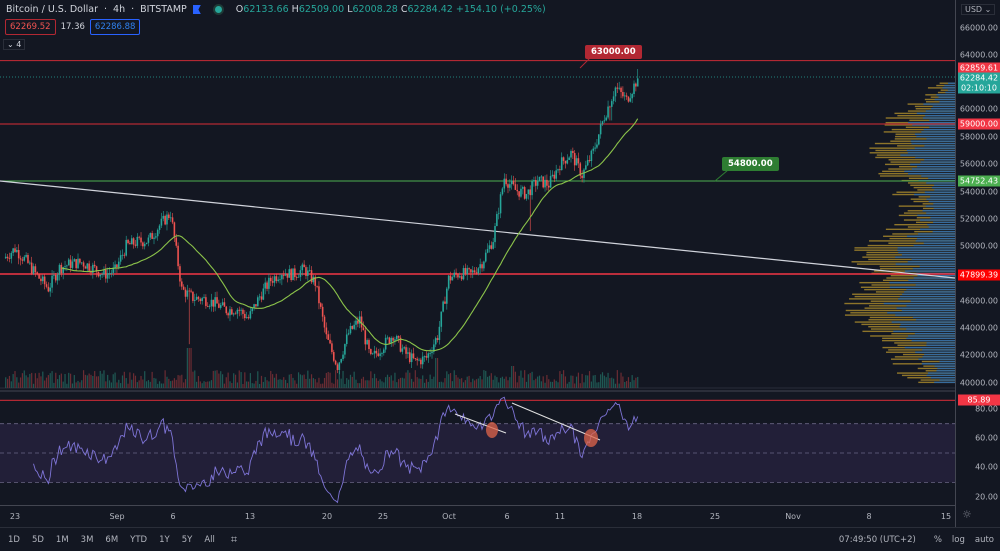 This screenshot has width=1000, height=551. What do you see at coordinates (187, 539) in the screenshot?
I see `range-5y: 5Y` at bounding box center [187, 539].